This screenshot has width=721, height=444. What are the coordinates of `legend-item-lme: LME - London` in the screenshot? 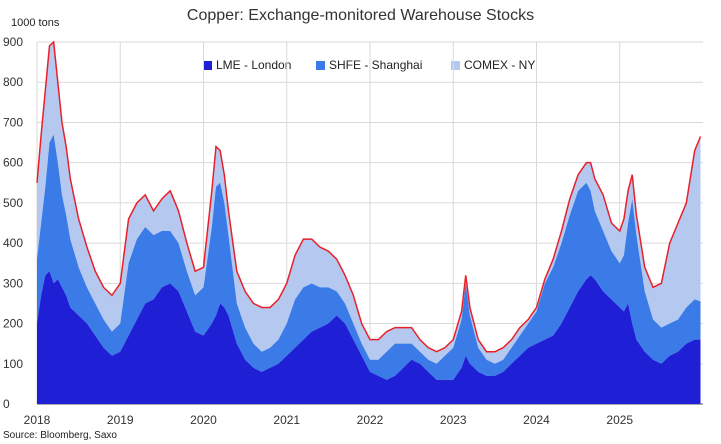 It's located at (247, 65).